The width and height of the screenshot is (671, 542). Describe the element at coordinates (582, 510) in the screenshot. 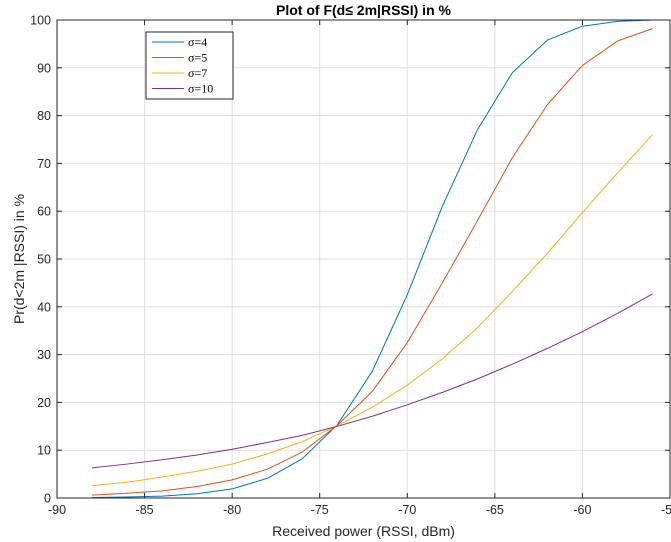

I see `x-tick-label: -60` at that location.